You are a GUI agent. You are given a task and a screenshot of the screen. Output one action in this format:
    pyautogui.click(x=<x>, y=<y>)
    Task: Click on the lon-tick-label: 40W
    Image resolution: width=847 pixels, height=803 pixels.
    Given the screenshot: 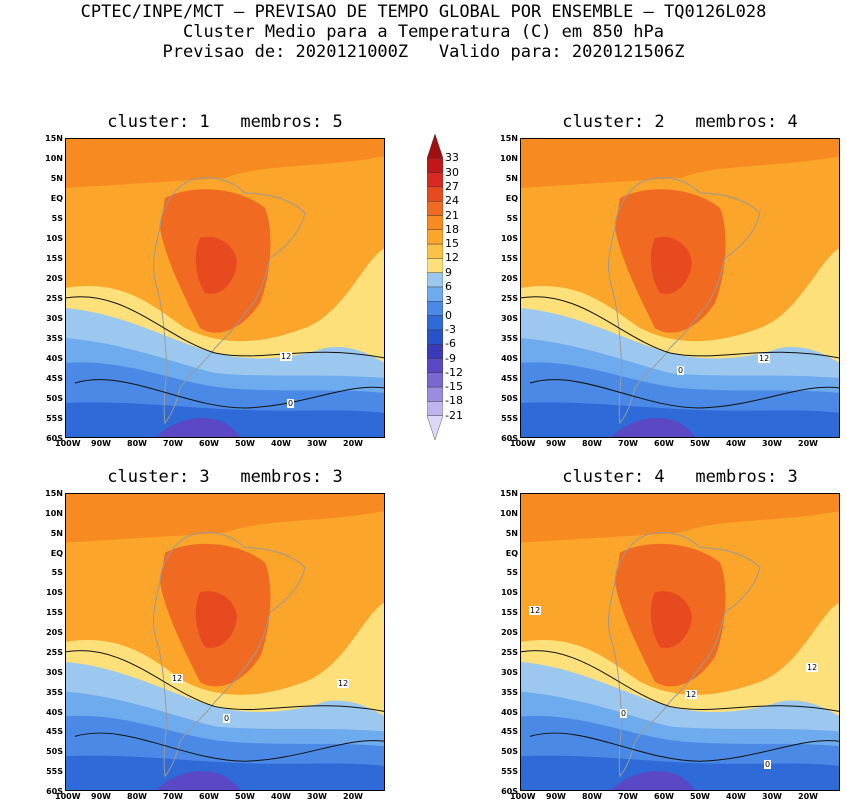 What is the action you would take?
    pyautogui.click(x=736, y=443)
    